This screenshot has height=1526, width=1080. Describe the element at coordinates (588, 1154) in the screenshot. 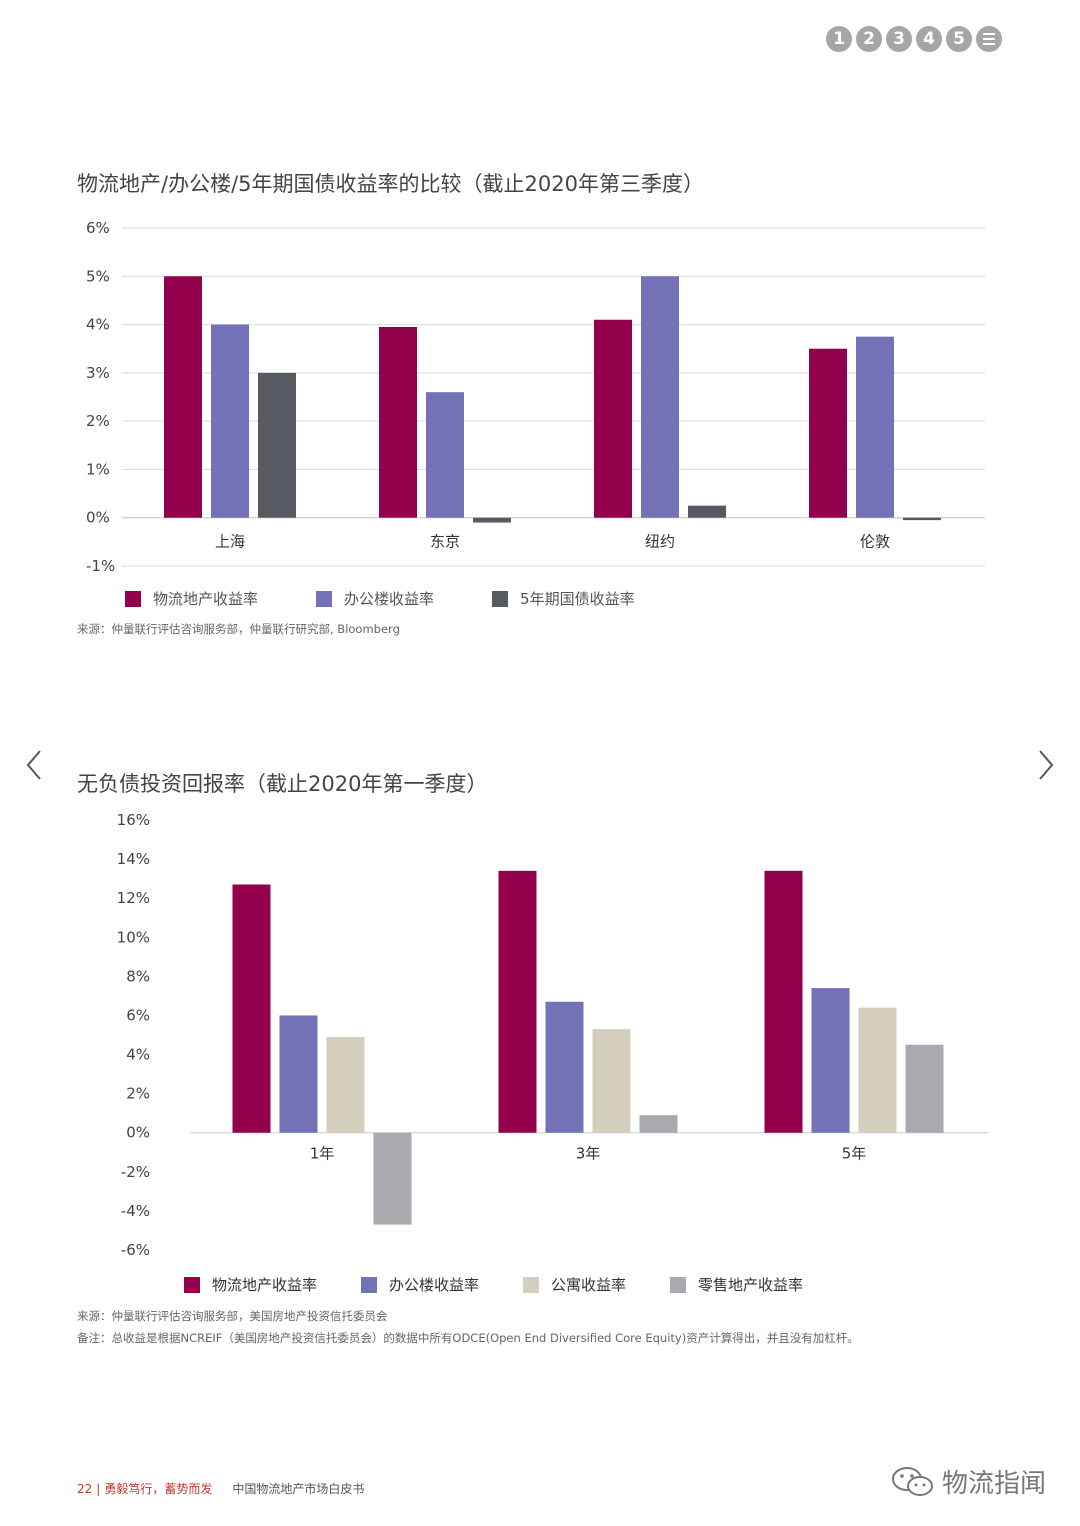

I see `x-category-label: 3年` at that location.